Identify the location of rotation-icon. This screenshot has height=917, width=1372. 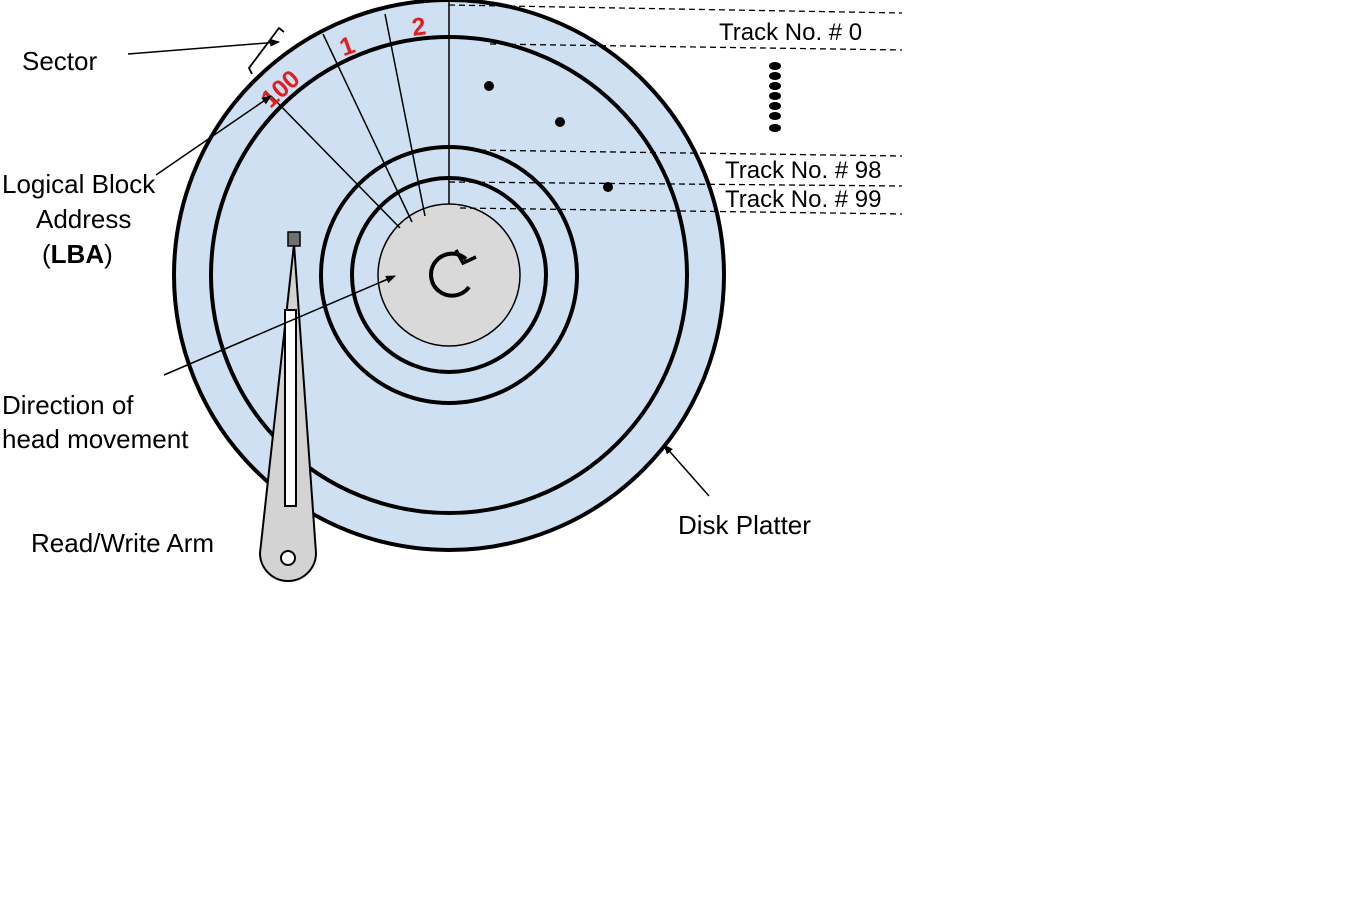
(453, 273).